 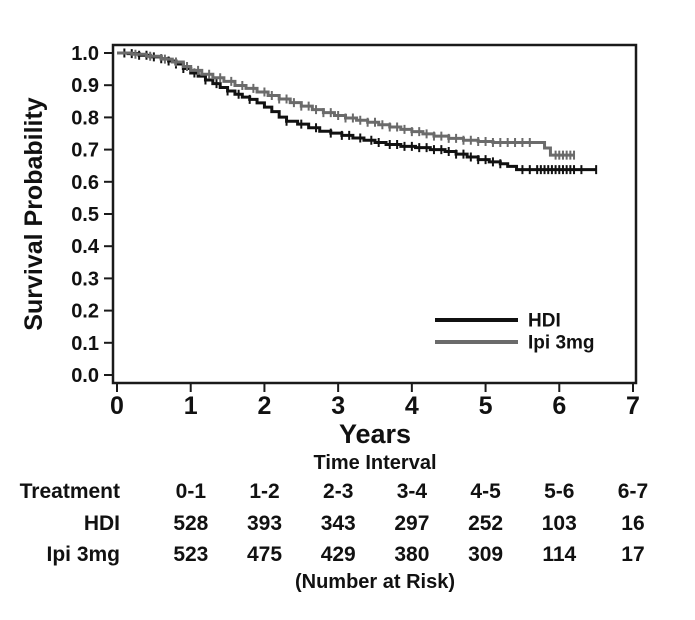 I want to click on y-axis-tick-label: 0.2, so click(x=85, y=312).